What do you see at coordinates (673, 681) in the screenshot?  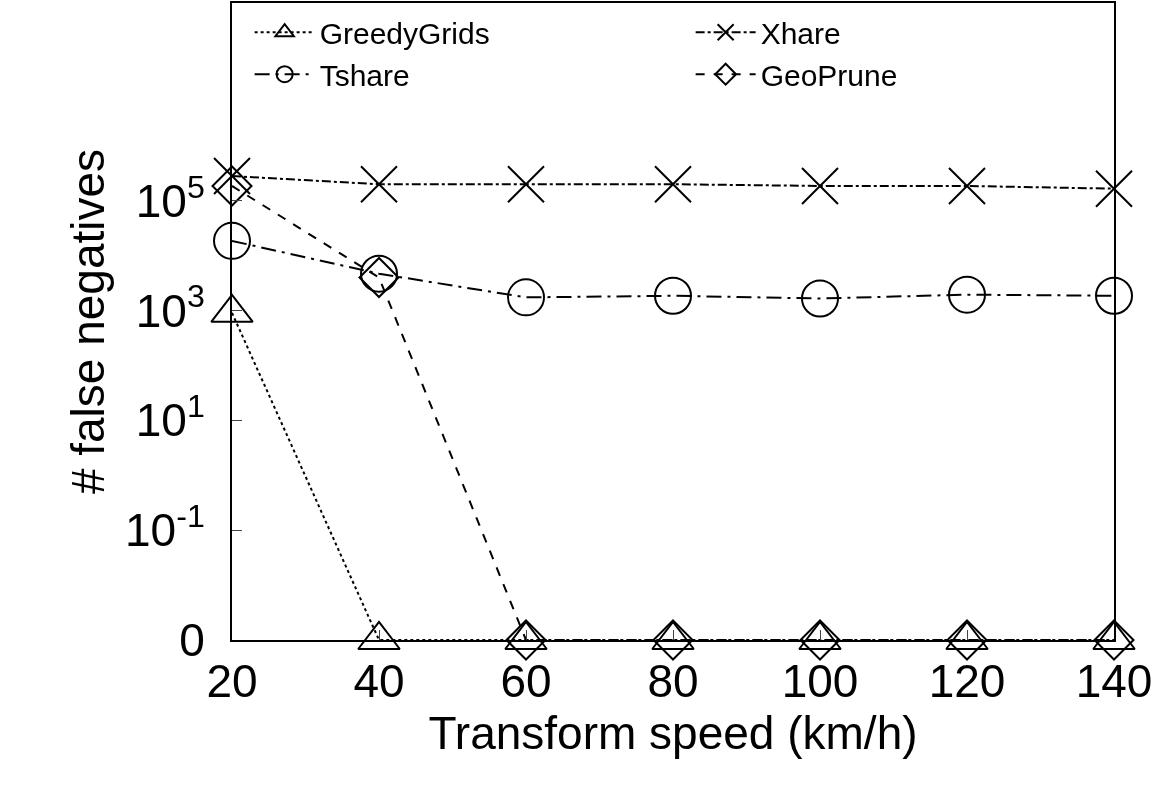 I see `x-tick-label: 80` at bounding box center [673, 681].